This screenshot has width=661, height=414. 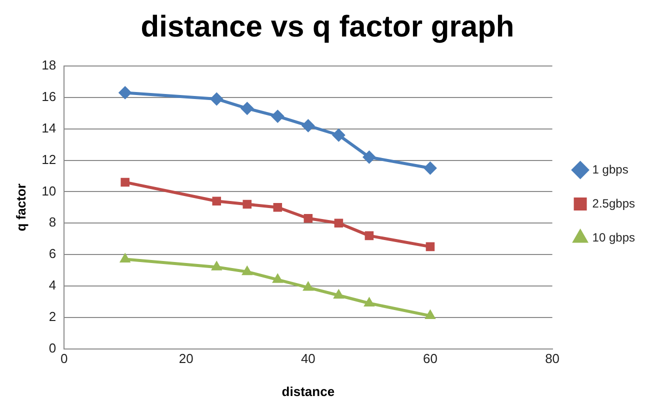 What do you see at coordinates (52, 285) in the screenshot?
I see `y-tick-label: 4` at bounding box center [52, 285].